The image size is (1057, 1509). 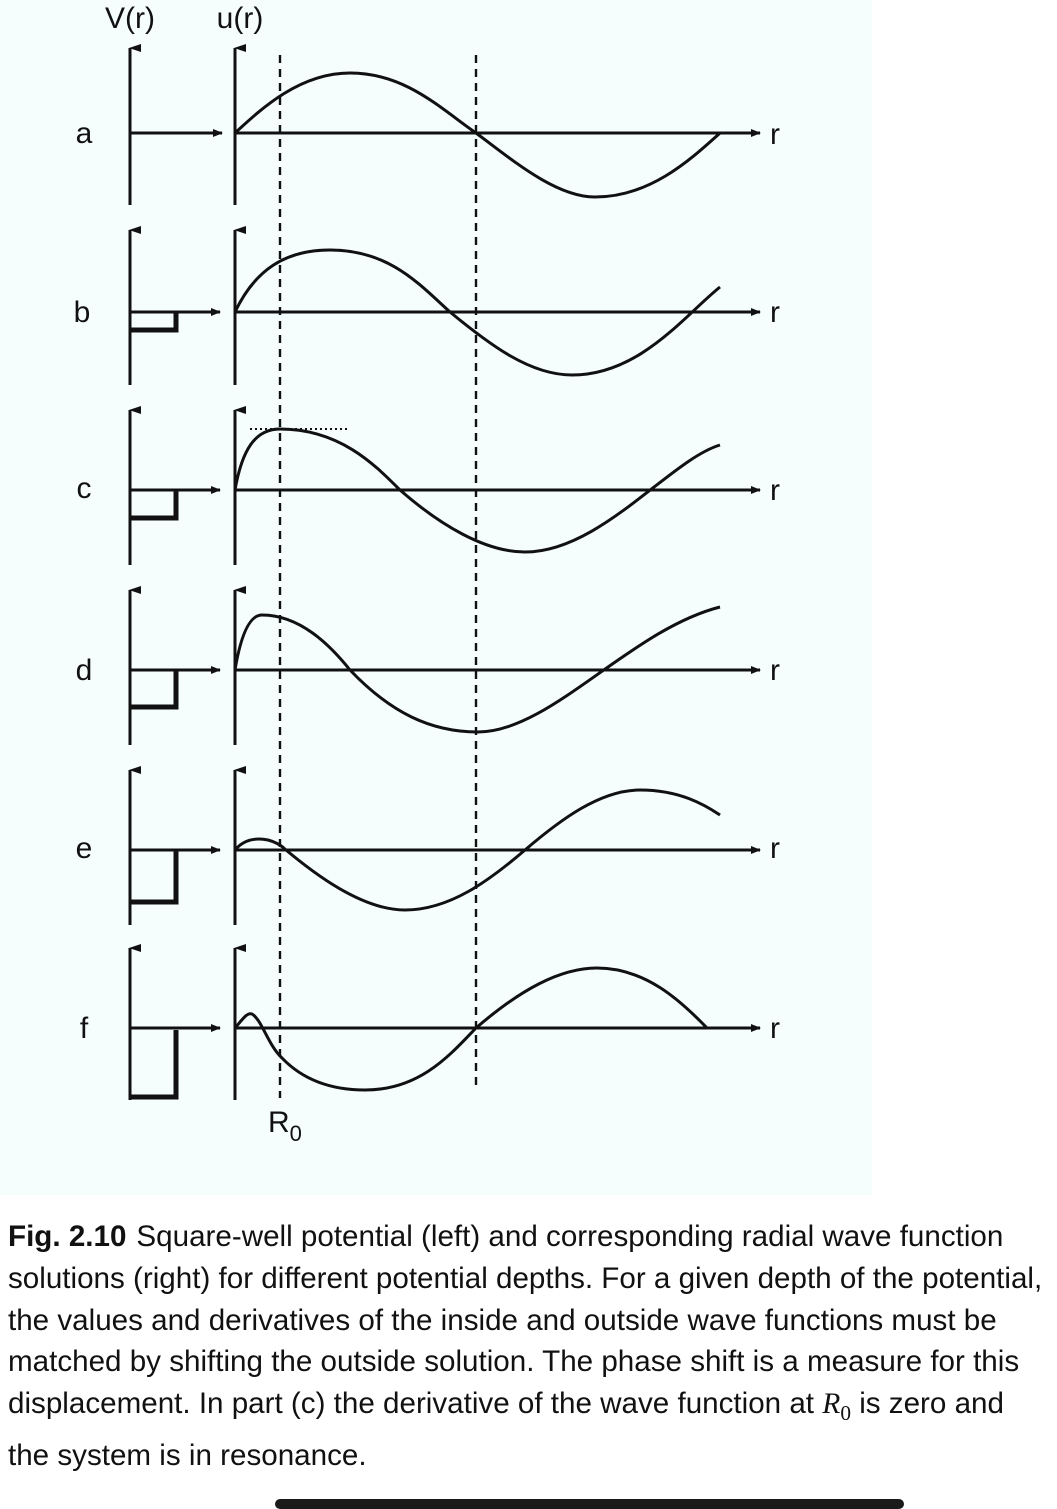 I want to click on radius-marker-symbol: R, so click(x=279, y=1122).